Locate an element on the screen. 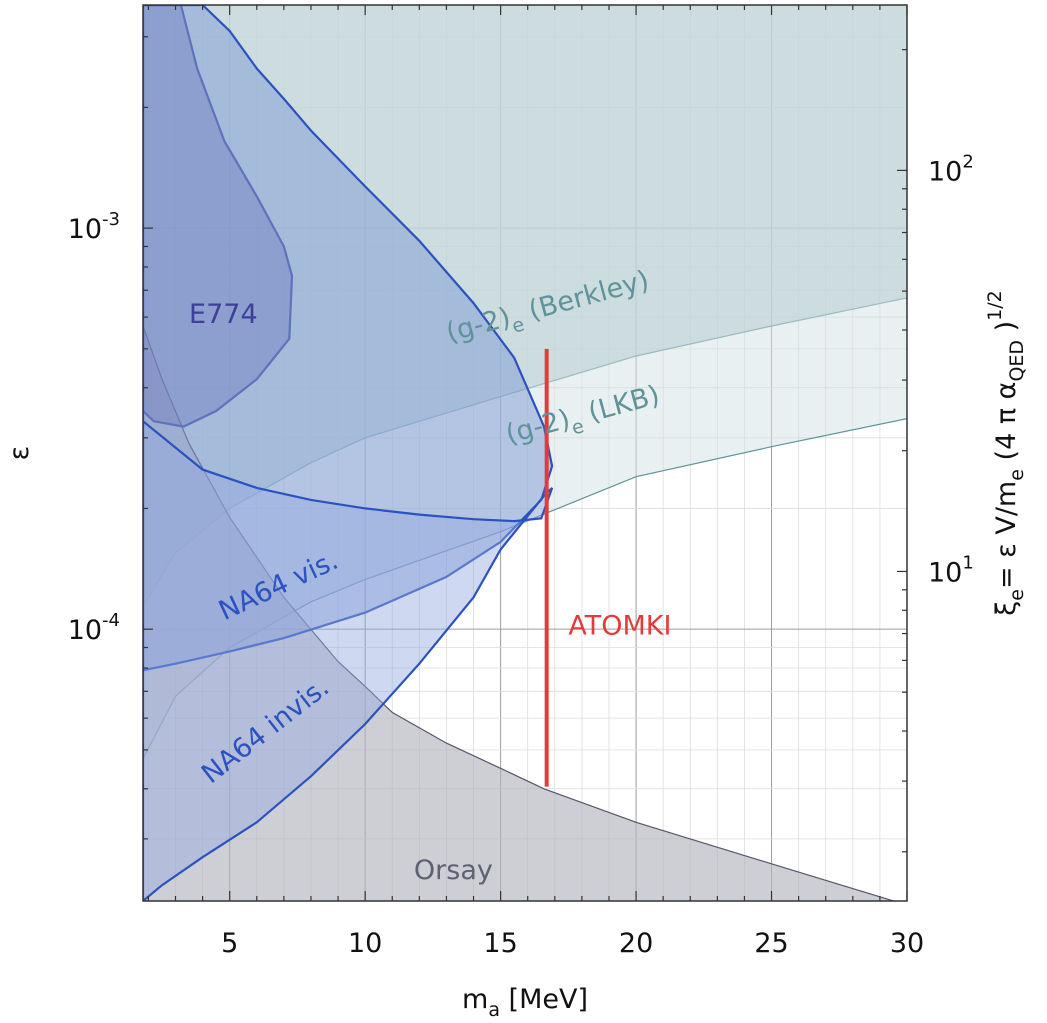 The width and height of the screenshot is (1047, 1023). right-axis-title: ξe= ε V/me (4 π αQED )1/2 is located at coordinates (1006, 453).